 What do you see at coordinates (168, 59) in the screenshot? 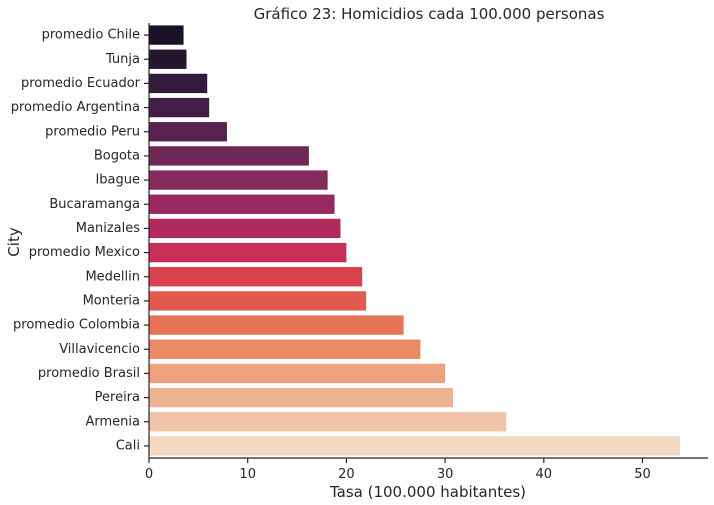
I see `bar-tunja` at bounding box center [168, 59].